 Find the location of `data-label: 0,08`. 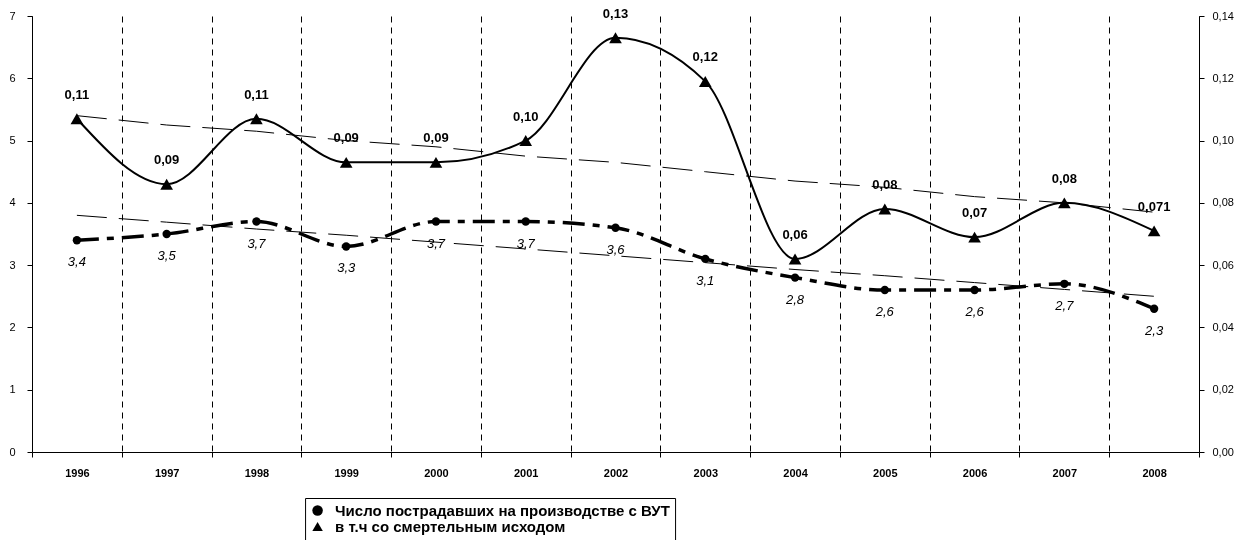

data-label: 0,08 is located at coordinates (1064, 178).